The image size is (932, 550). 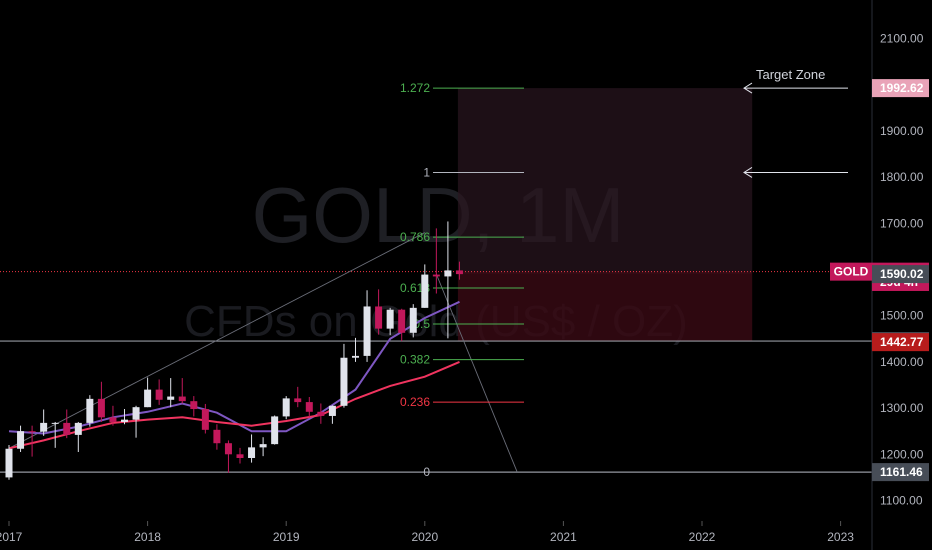 I want to click on price-tick-label: 1500.00, so click(x=902, y=316).